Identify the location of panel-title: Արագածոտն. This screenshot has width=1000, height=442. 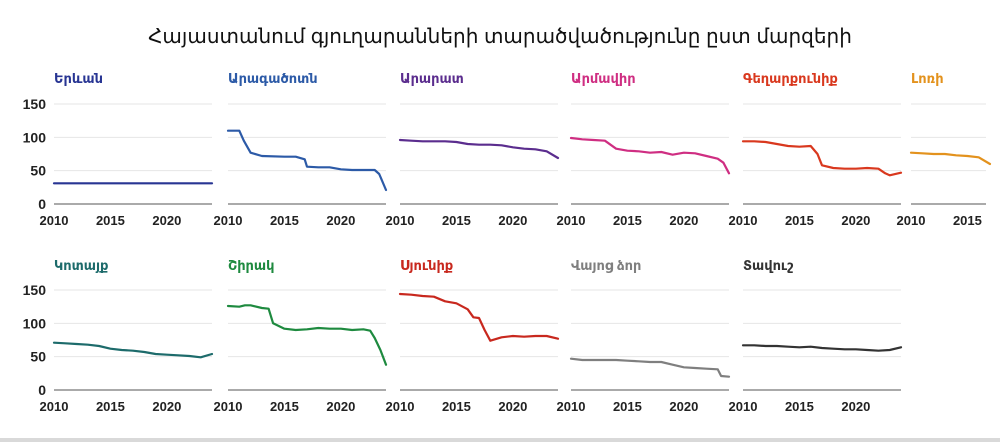
(273, 78).